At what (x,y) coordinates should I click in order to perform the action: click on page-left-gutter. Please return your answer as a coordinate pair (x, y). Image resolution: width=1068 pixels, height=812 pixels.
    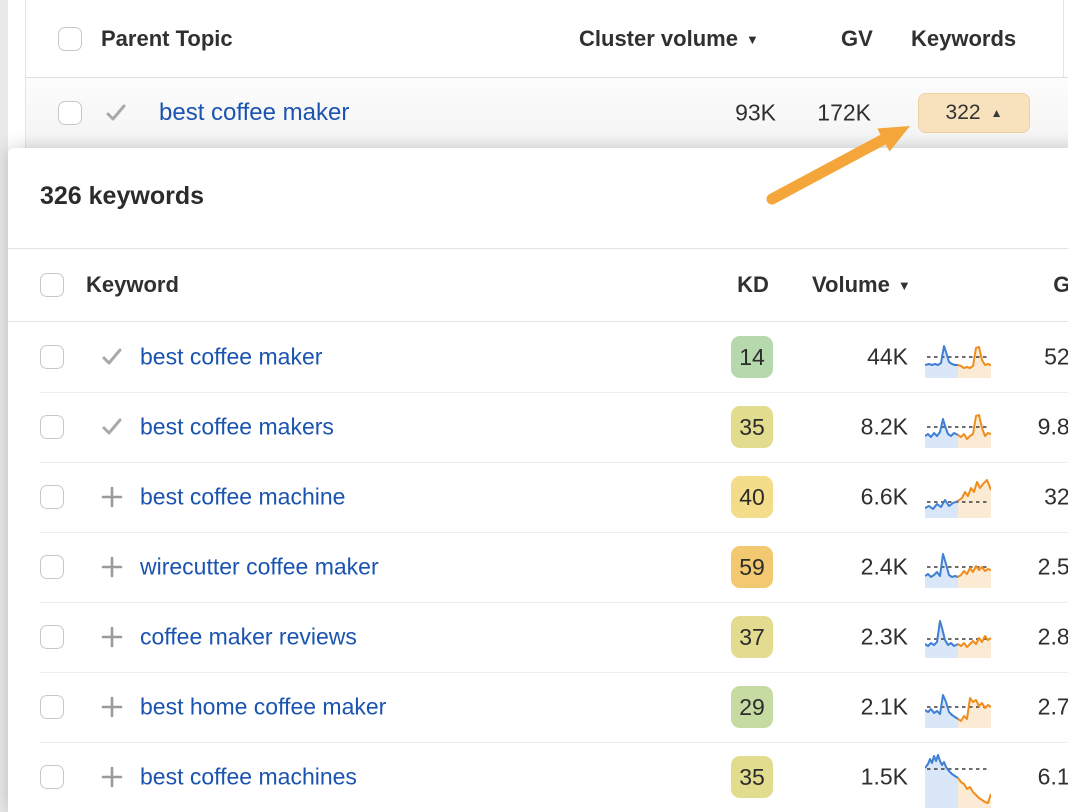
    Looking at the image, I should click on (4, 406).